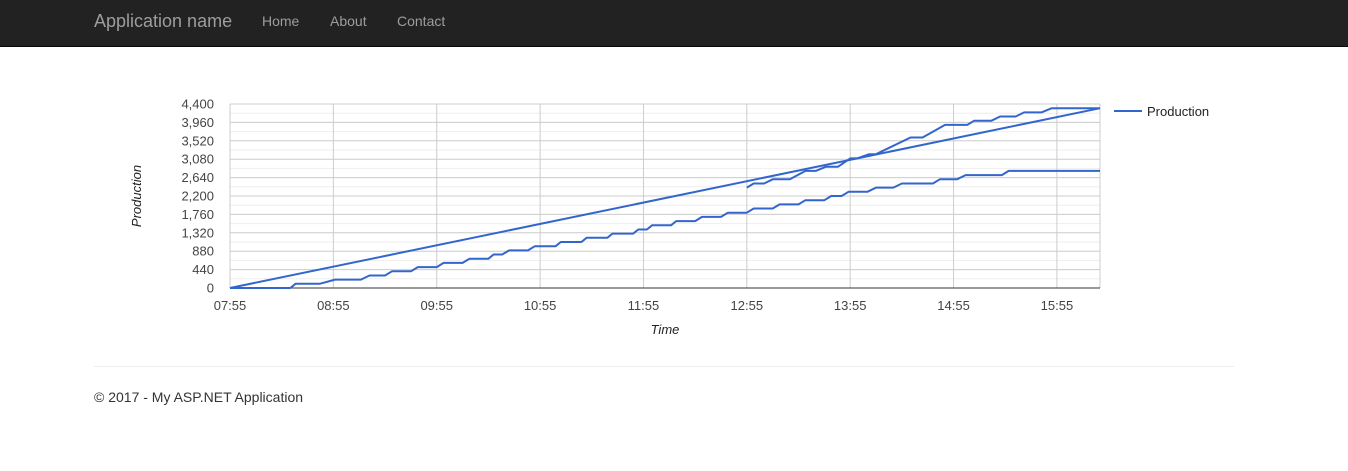 This screenshot has height=471, width=1348. Describe the element at coordinates (197, 122) in the screenshot. I see `y-tick-label: 3,960` at that location.